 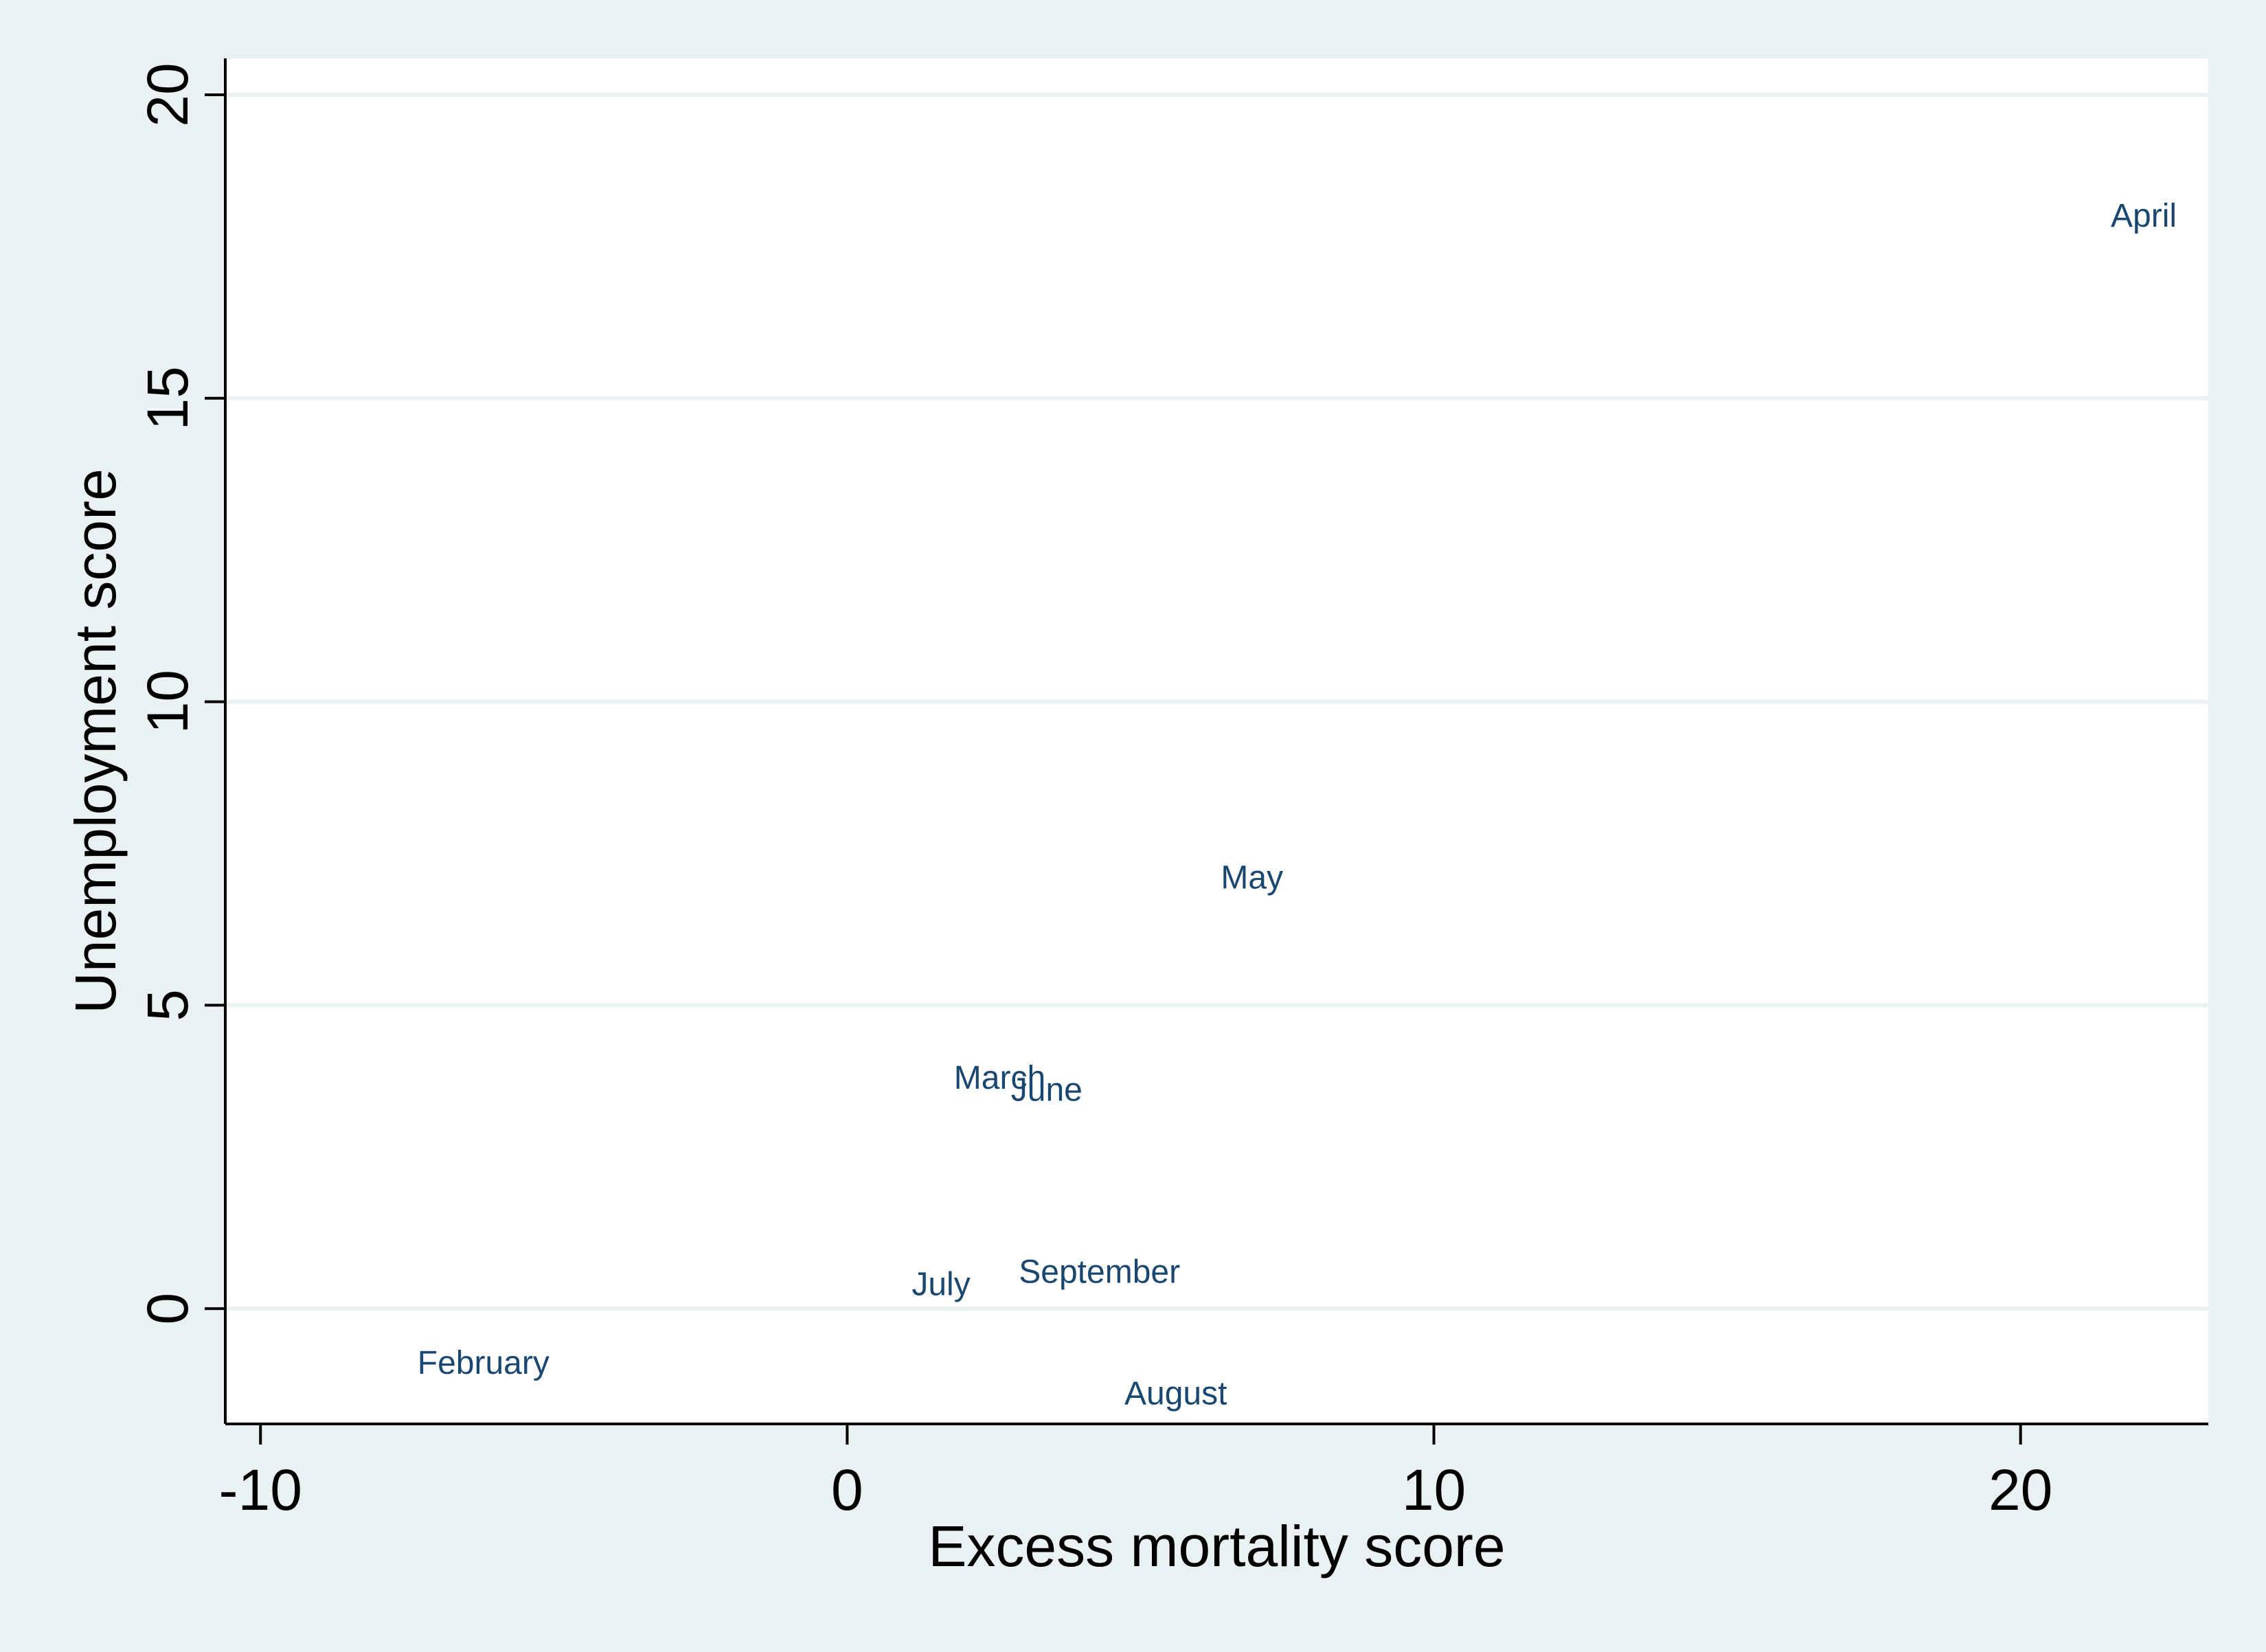 What do you see at coordinates (167, 398) in the screenshot?
I see `y-tick-label: 15` at bounding box center [167, 398].